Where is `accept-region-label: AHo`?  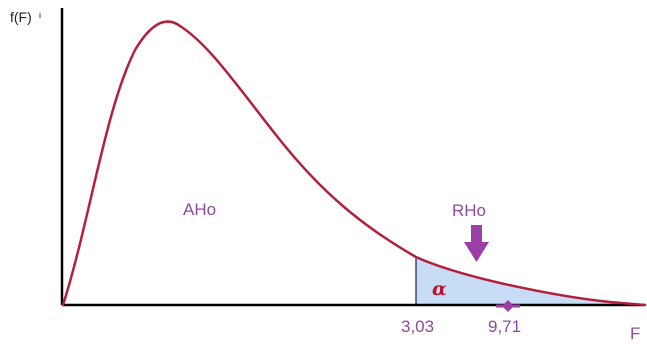 accept-region-label: AHo is located at coordinates (199, 209).